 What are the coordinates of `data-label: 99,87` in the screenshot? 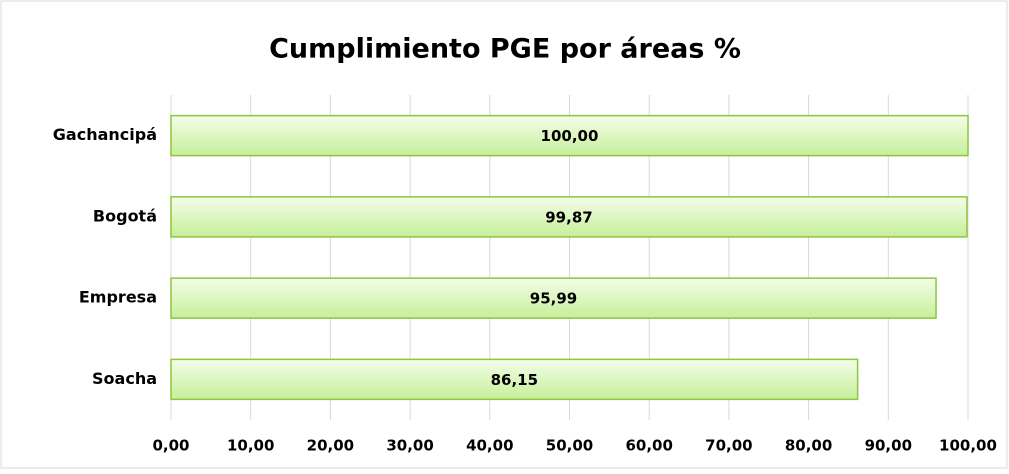 It's located at (568, 217).